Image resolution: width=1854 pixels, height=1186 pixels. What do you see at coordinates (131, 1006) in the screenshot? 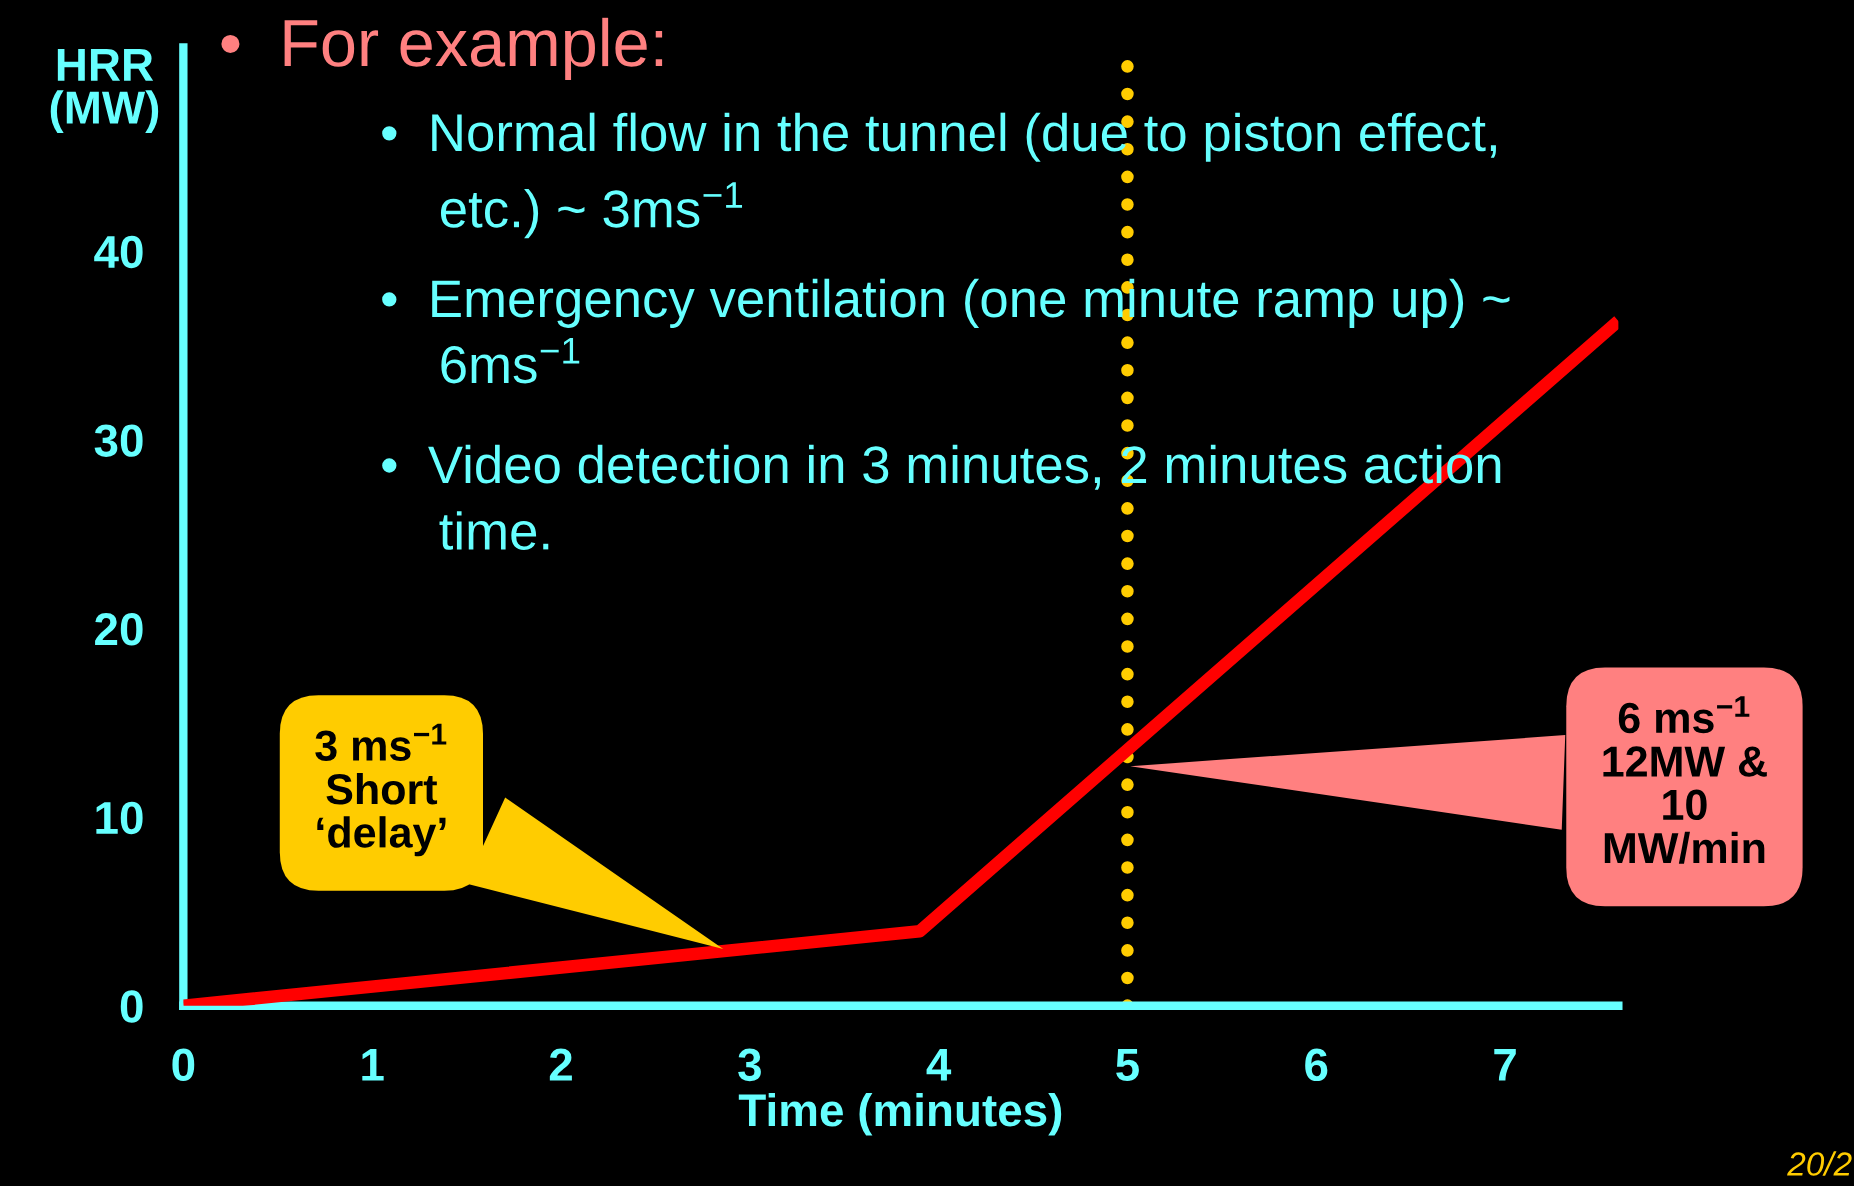
I see `y-tick-label: 0` at bounding box center [131, 1006].